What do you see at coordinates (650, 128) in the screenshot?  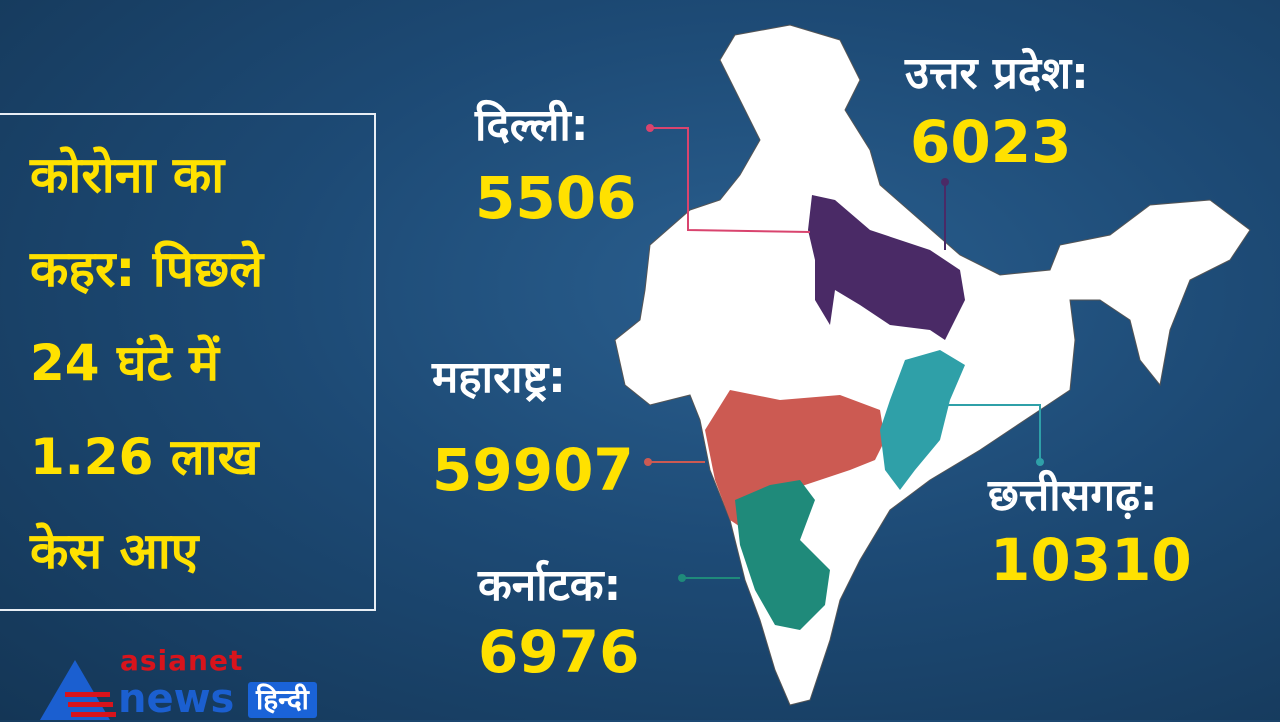 I see `leader-dot-delhi` at bounding box center [650, 128].